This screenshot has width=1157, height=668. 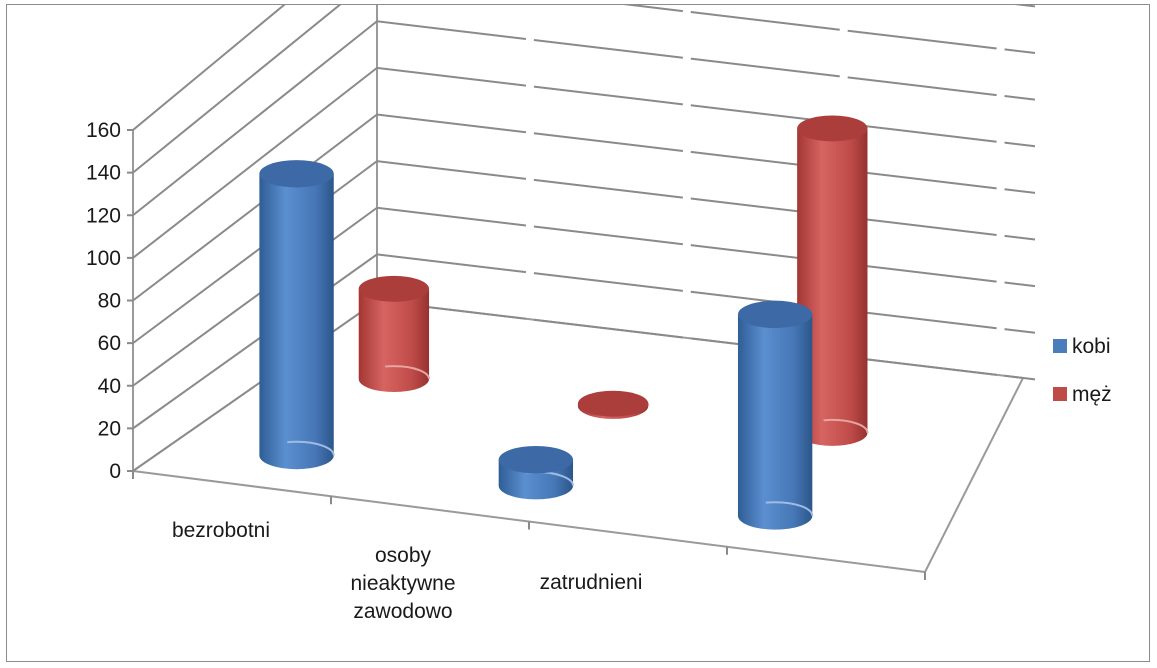 I want to click on bar-męż-2, so click(x=832, y=281).